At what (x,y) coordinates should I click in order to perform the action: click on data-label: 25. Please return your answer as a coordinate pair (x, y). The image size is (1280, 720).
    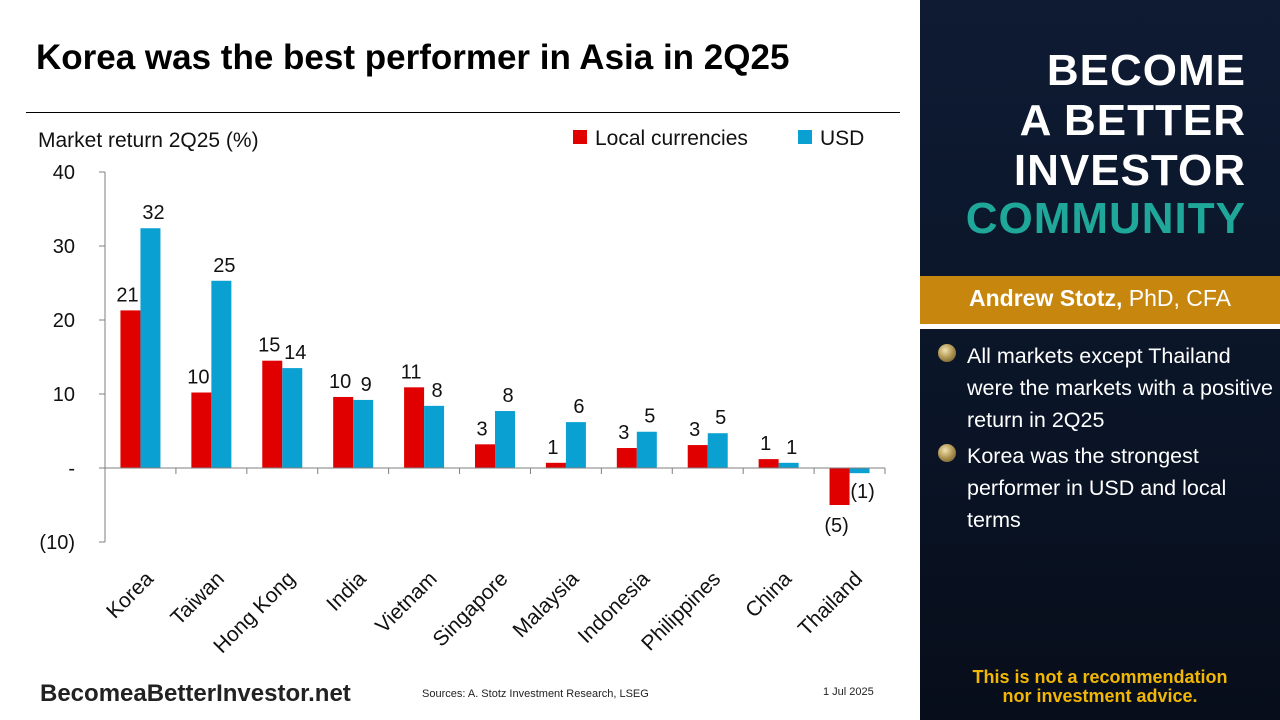
    Looking at the image, I should click on (224, 266).